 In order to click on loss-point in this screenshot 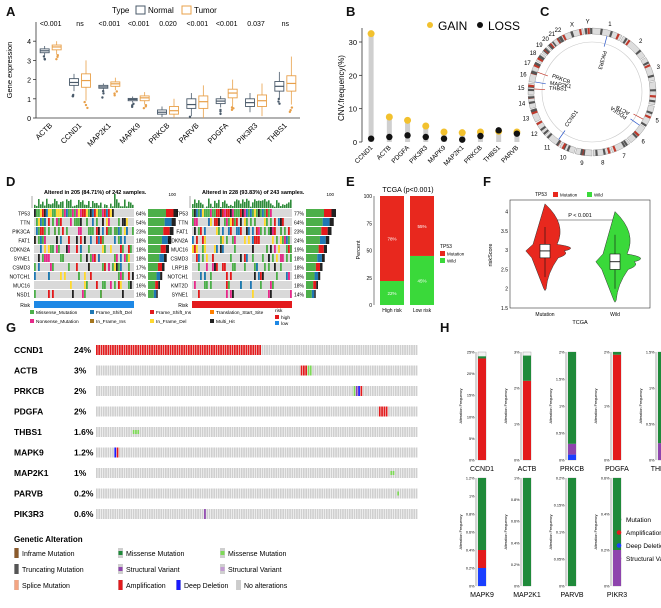, I will do `click(371, 138)`.